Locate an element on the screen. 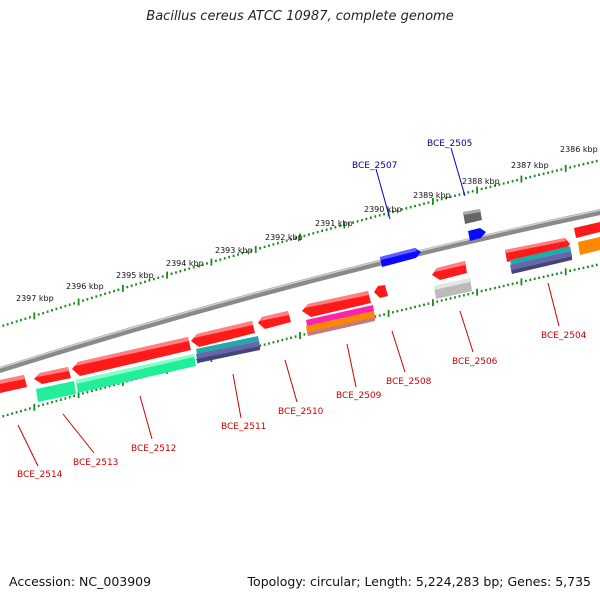  footer-accession: Accession: NC_003909 is located at coordinates (80, 581).